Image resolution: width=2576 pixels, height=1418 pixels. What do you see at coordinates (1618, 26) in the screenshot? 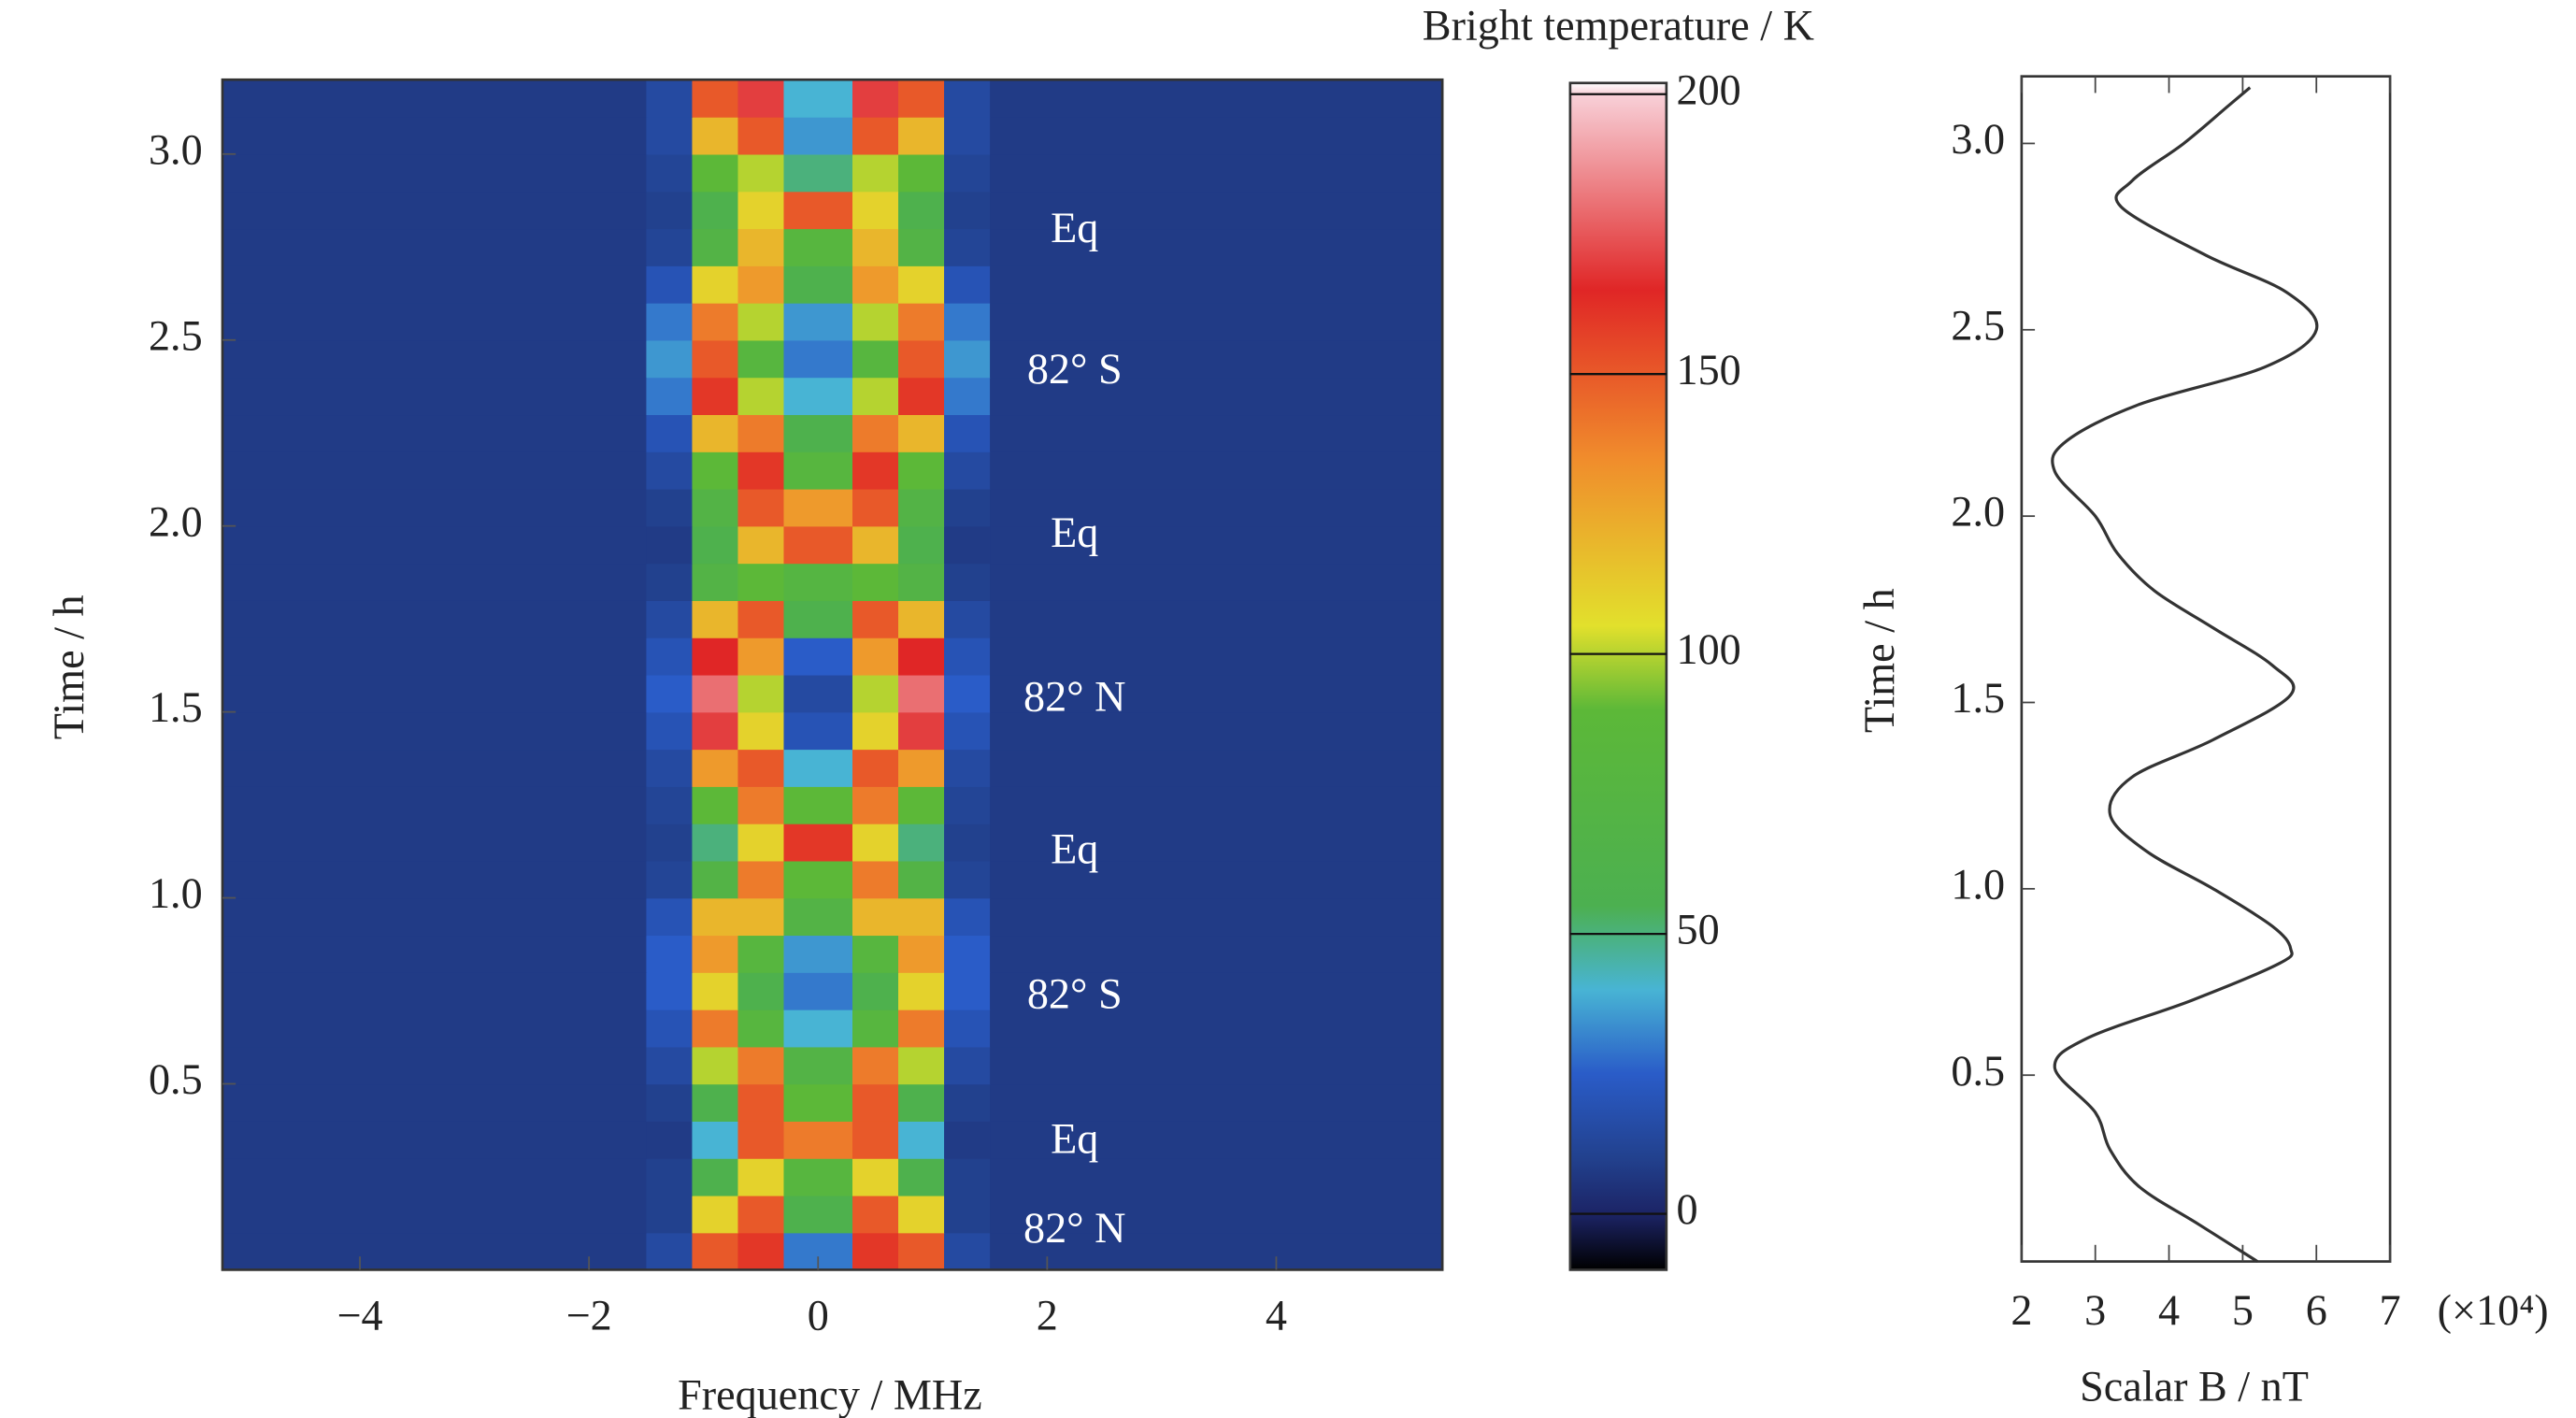
I see `colorbar-title: Bright temperature / K` at bounding box center [1618, 26].